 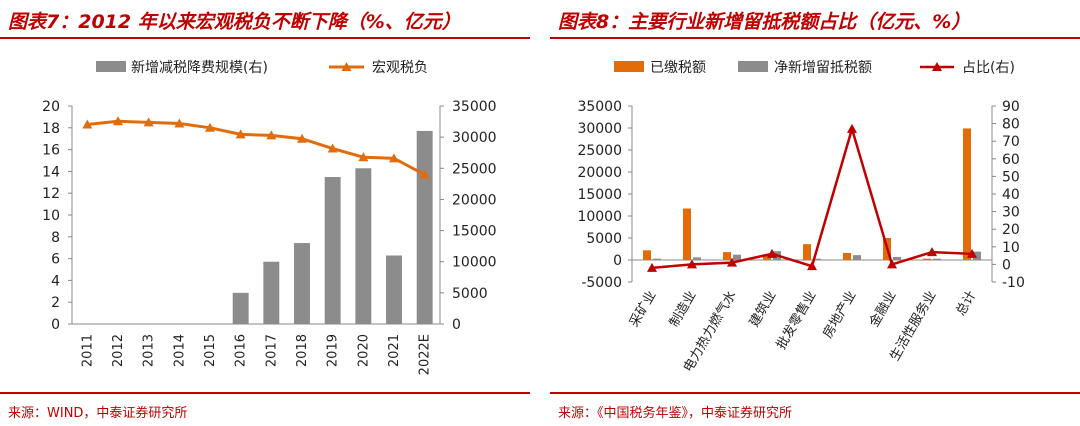 I want to click on y-left-tick-label: 15000, so click(x=599, y=195).